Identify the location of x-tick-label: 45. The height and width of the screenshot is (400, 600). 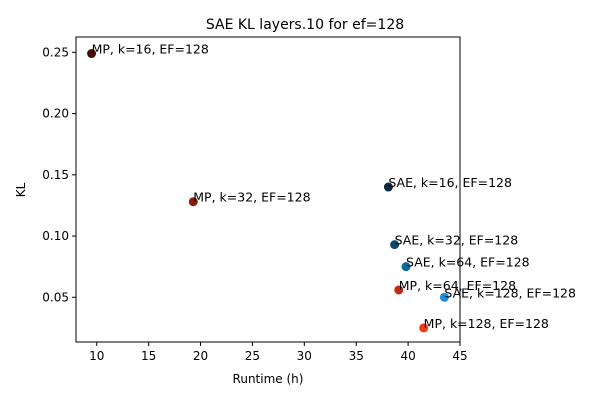
(459, 356).